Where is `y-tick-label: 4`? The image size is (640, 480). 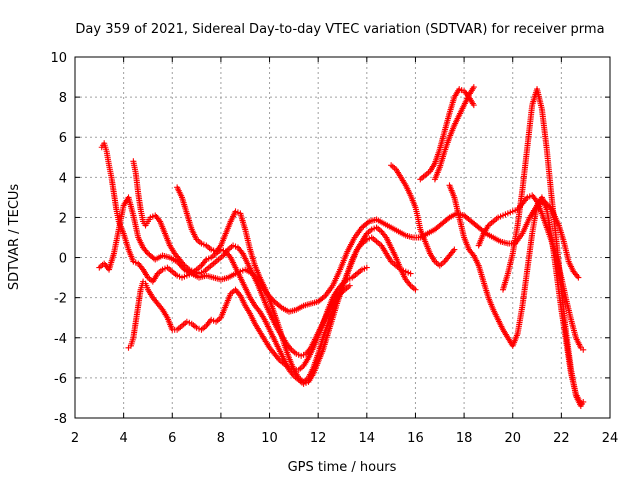
y-tick-label: 4 is located at coordinates (63, 178).